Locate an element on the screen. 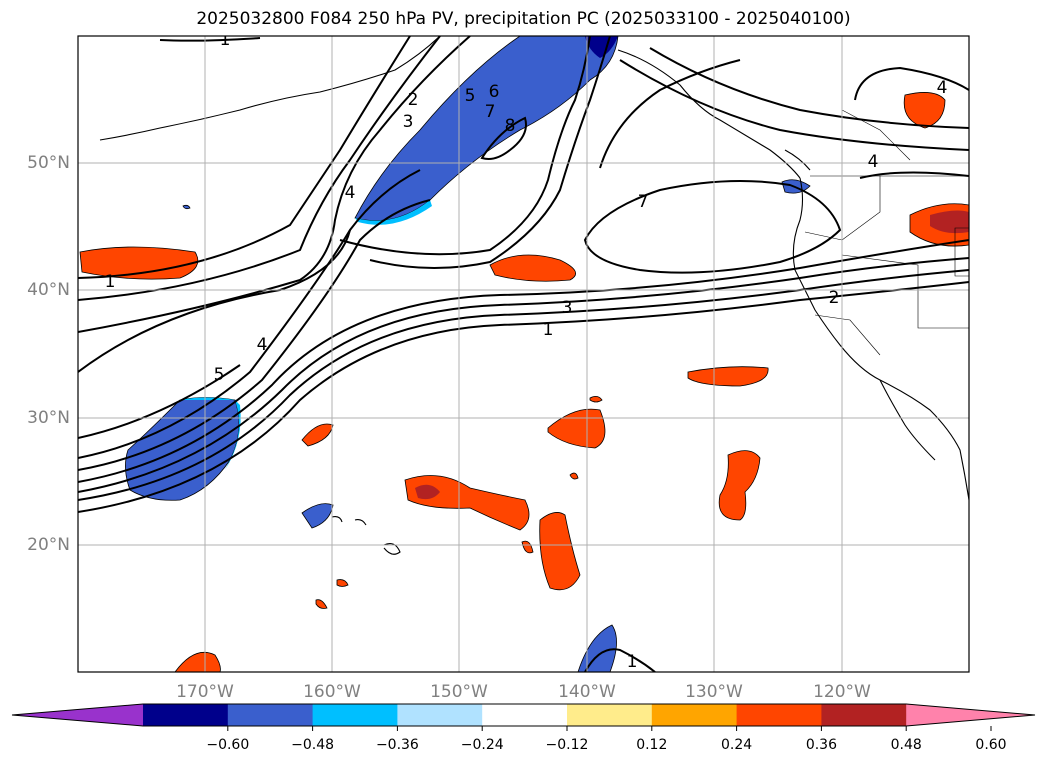 This screenshot has height=765, width=1047. contour-label: 8 is located at coordinates (510, 126).